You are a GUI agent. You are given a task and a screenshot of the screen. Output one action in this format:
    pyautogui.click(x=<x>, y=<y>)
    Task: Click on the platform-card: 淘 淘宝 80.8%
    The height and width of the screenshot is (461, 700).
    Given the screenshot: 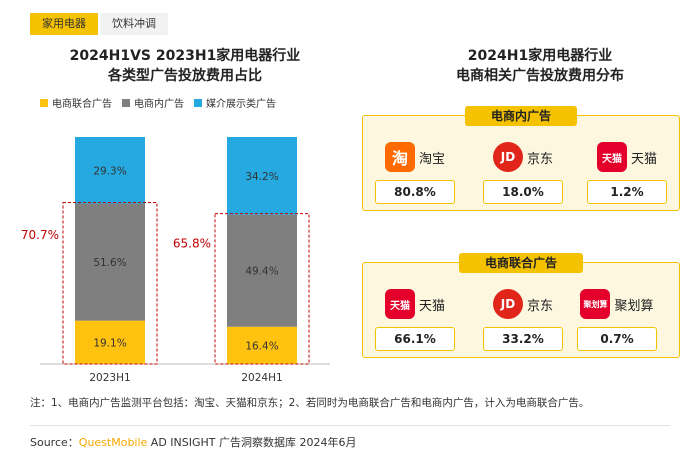 What is the action you would take?
    pyautogui.click(x=415, y=172)
    